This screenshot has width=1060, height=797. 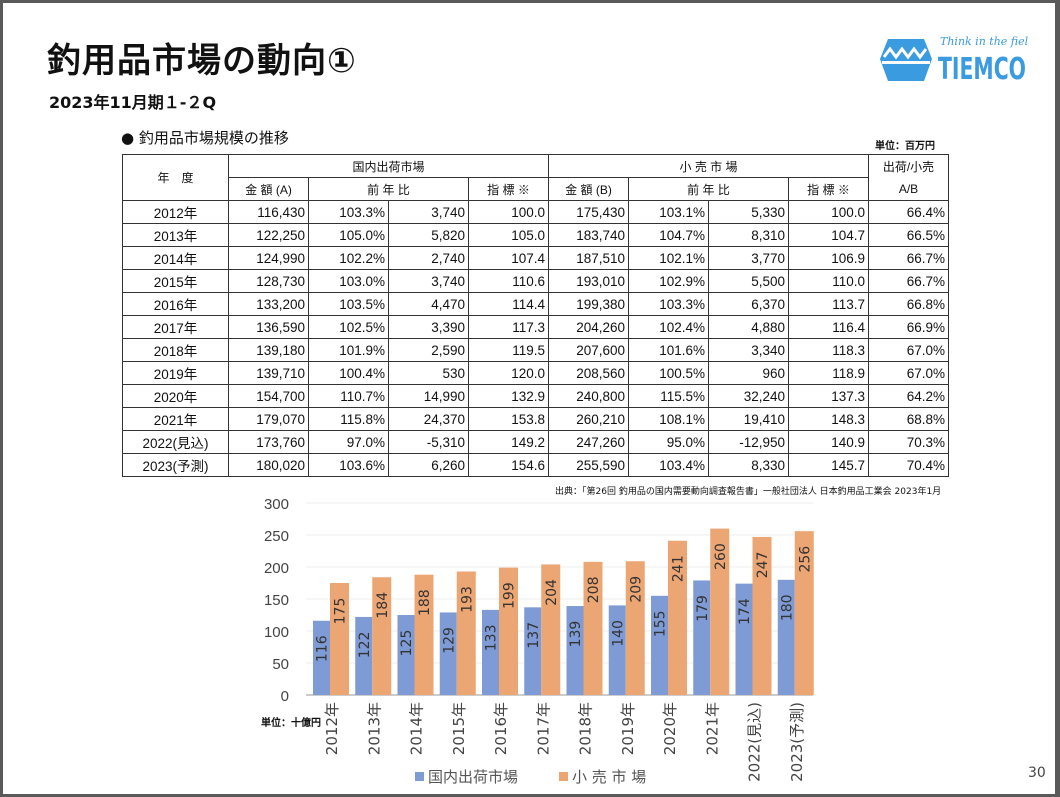 I want to click on header-domestic: 国内出荷市場, so click(x=388, y=166).